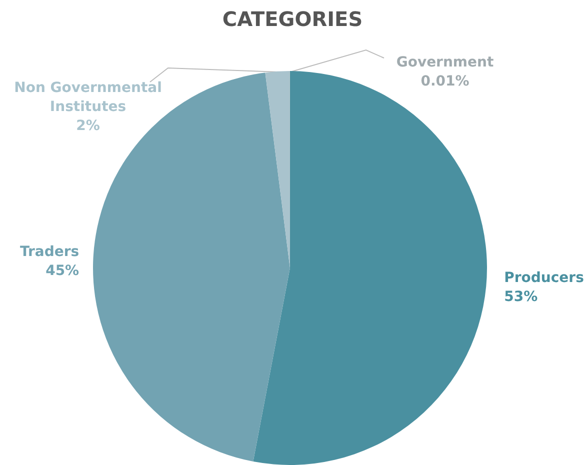 This screenshot has width=585, height=465. What do you see at coordinates (88, 126) in the screenshot?
I see `data-label: 2%` at bounding box center [88, 126].